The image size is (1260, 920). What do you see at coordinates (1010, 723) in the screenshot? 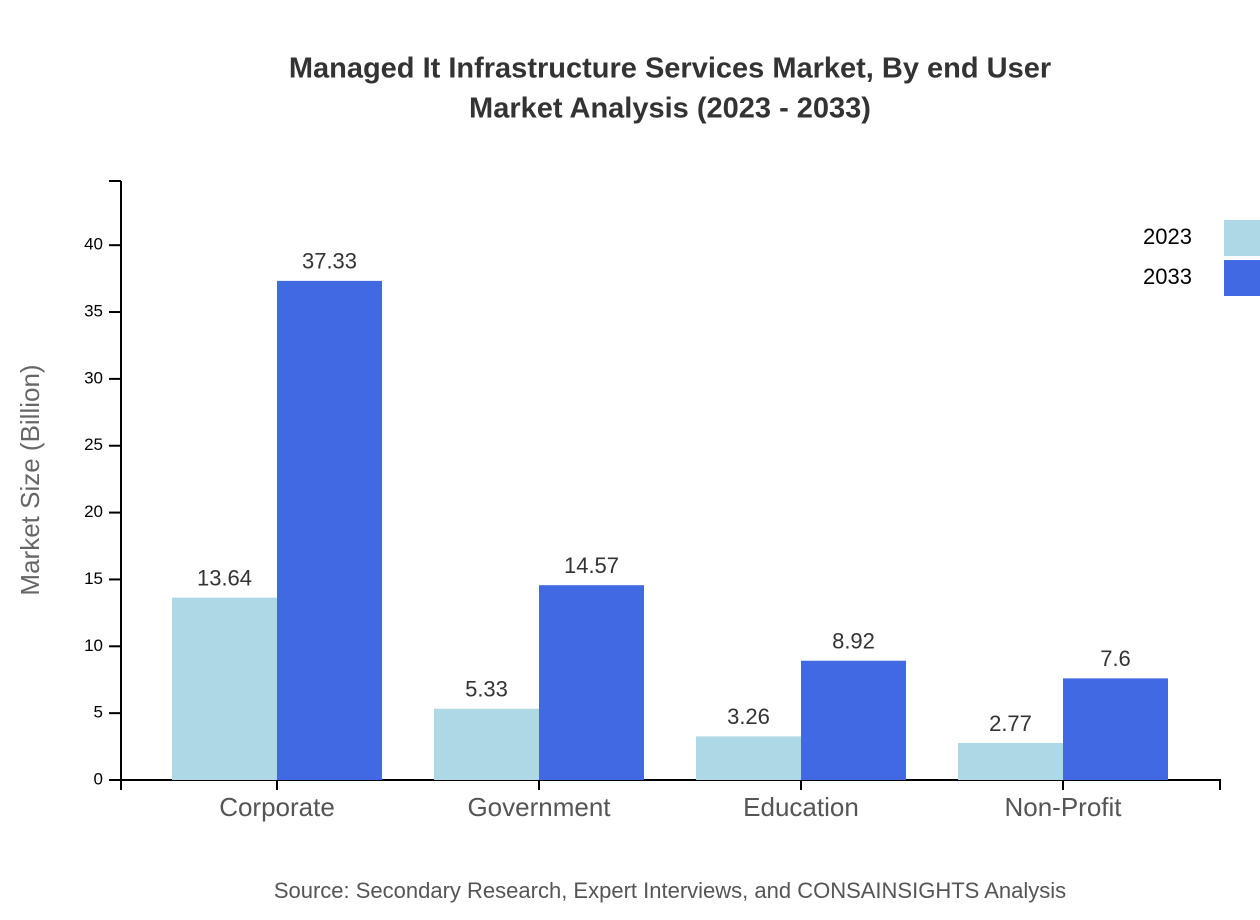
I see `value-label: 2.77` at bounding box center [1010, 723].